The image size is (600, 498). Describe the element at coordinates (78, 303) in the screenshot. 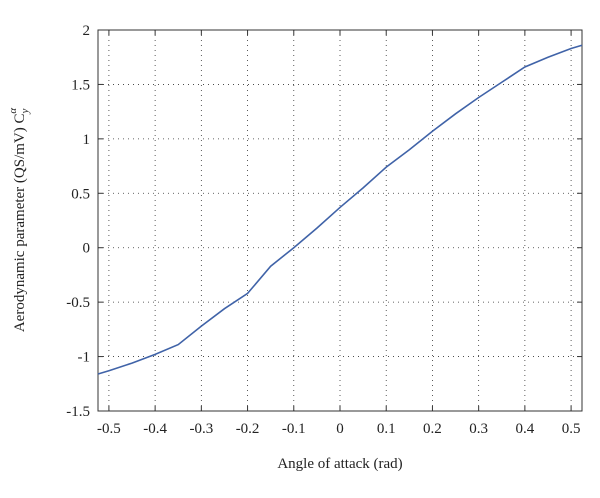

I see `y-tick-label: -0.5` at that location.